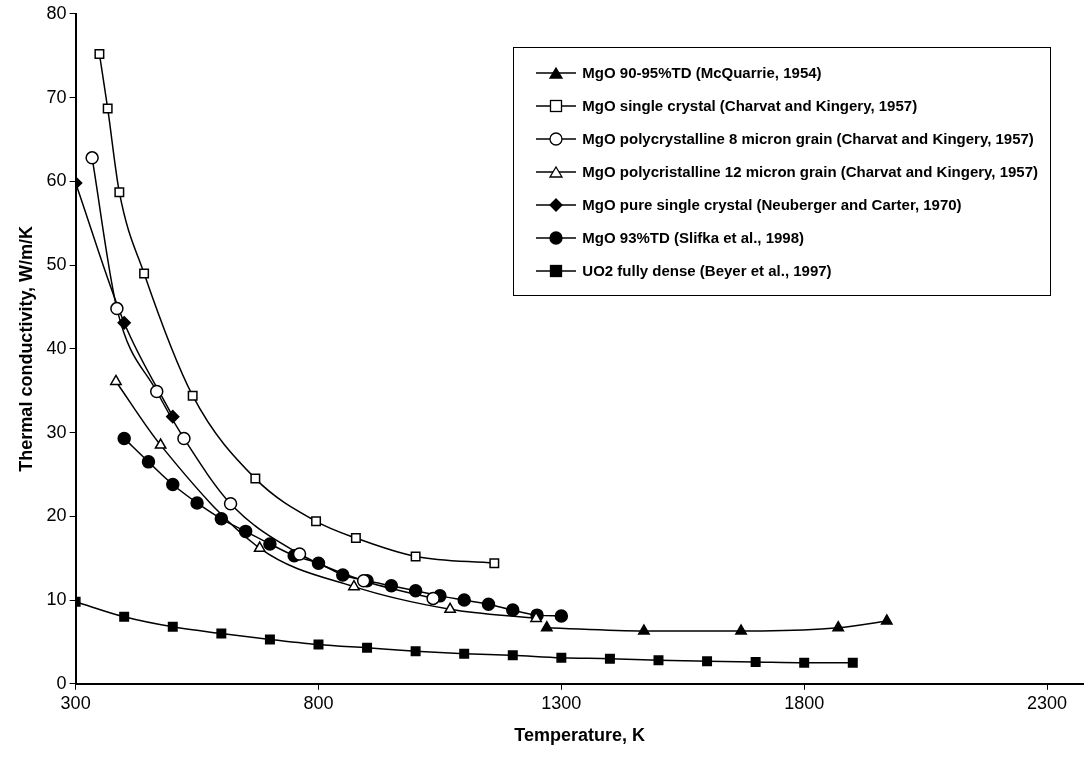  What do you see at coordinates (810, 171) in the screenshot?
I see `legend-label: MgO polycristalline 12 micron grain (Charvat and Kingery, 1957)` at bounding box center [810, 171].